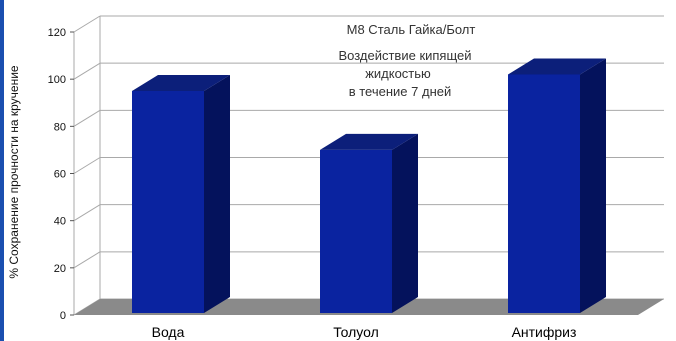 The height and width of the screenshot is (341, 676). Describe the element at coordinates (60, 222) in the screenshot. I see `y-tick-label: 40` at that location.